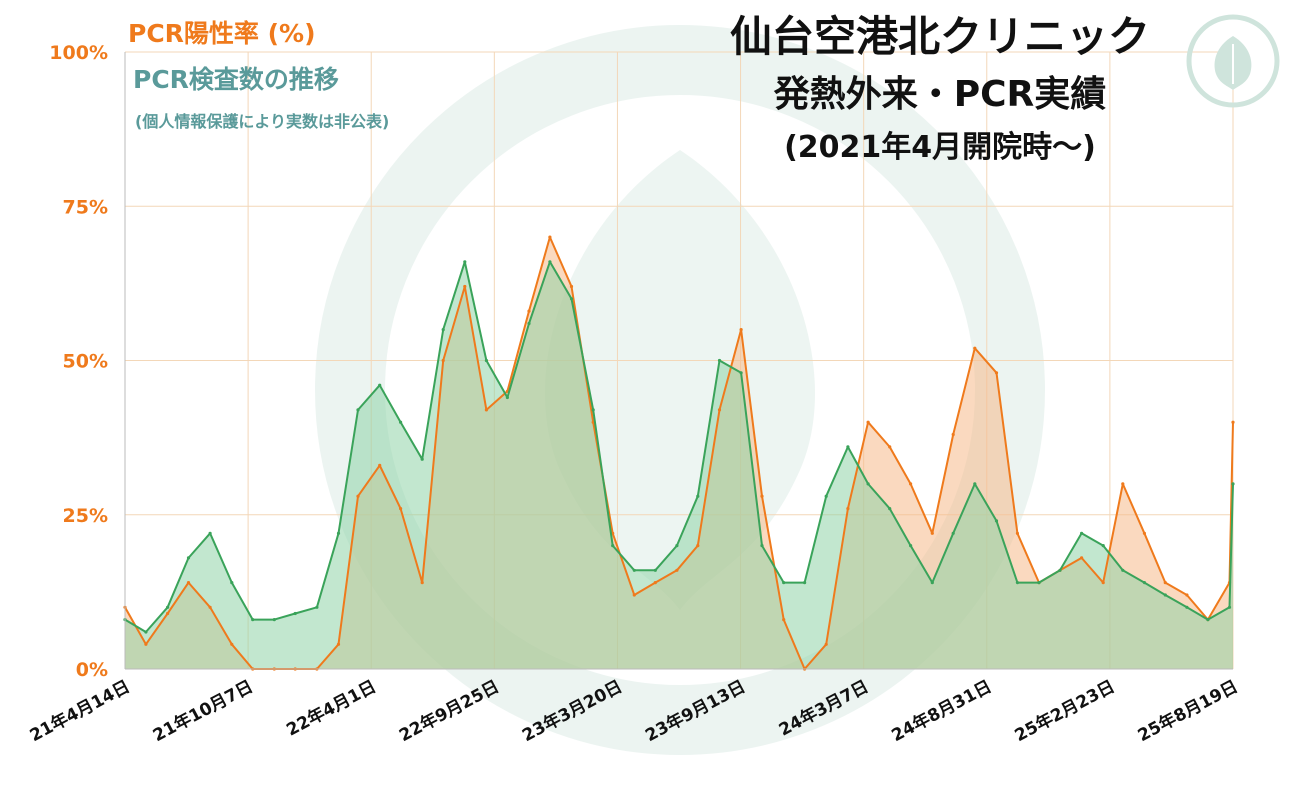 The image size is (1295, 804). I want to click on x-tick-label: 25年8月19日, so click(1187, 711).